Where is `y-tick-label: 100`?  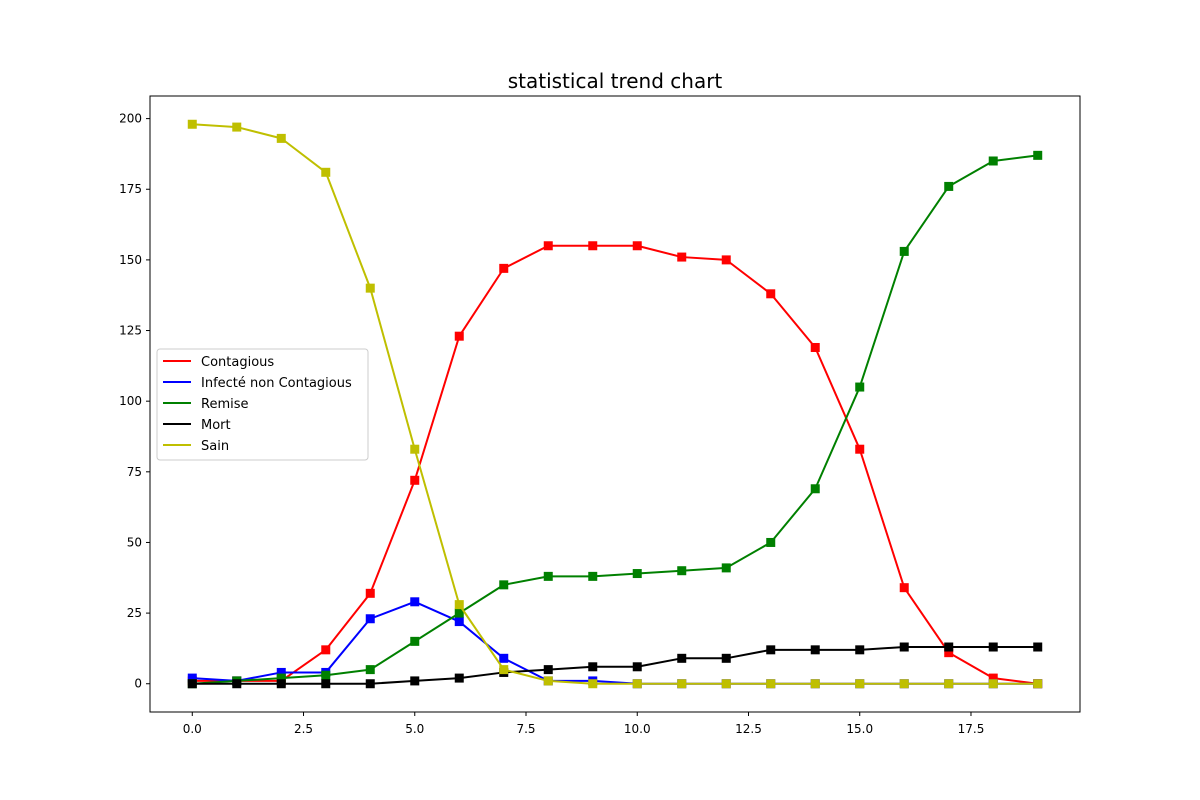 y-tick-label: 100 is located at coordinates (130, 401).